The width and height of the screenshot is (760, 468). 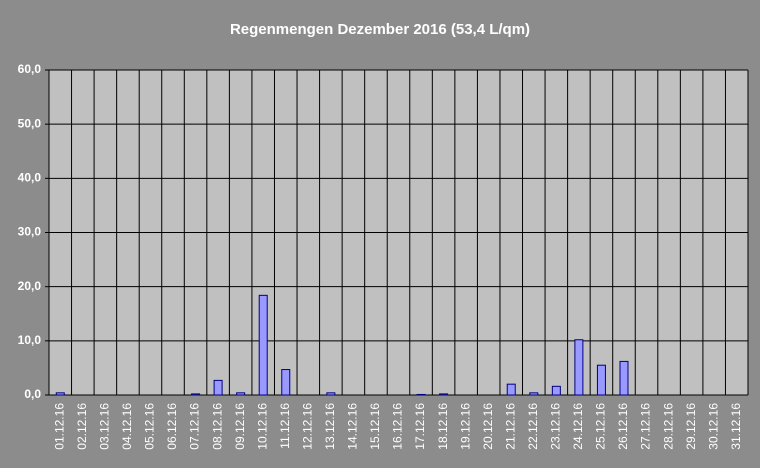 I want to click on x-tick-label: 31.12.16, so click(x=736, y=426).